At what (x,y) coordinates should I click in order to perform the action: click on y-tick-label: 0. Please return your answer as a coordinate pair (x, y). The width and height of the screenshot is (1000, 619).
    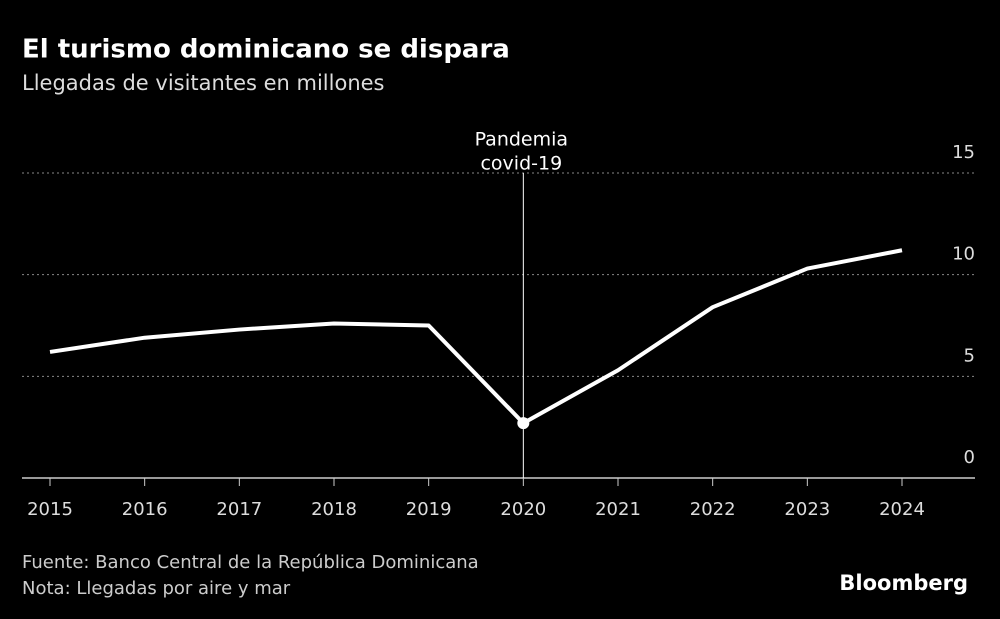
    Looking at the image, I should click on (969, 457).